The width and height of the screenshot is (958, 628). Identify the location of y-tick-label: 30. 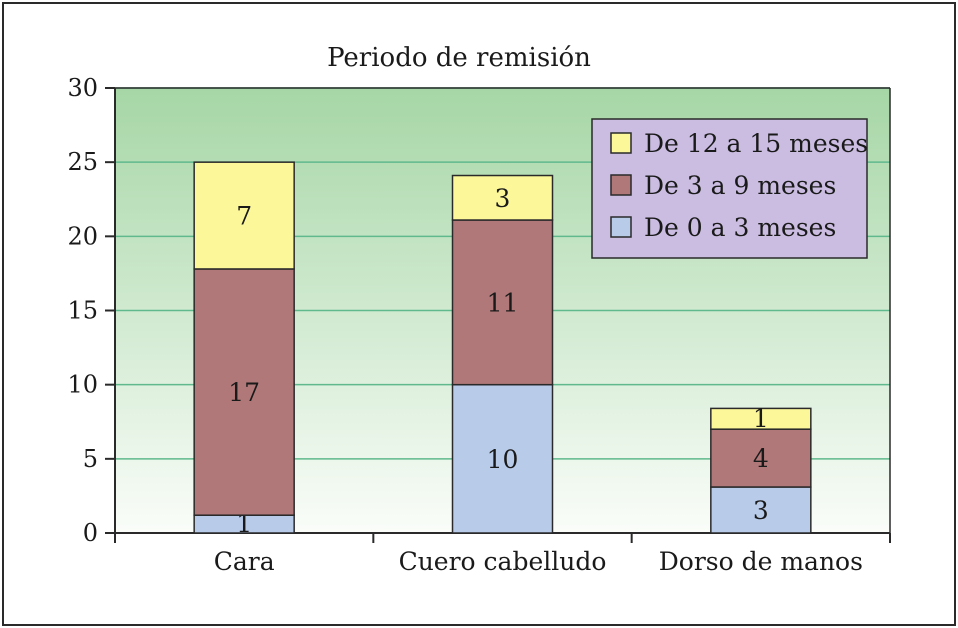
(82, 88).